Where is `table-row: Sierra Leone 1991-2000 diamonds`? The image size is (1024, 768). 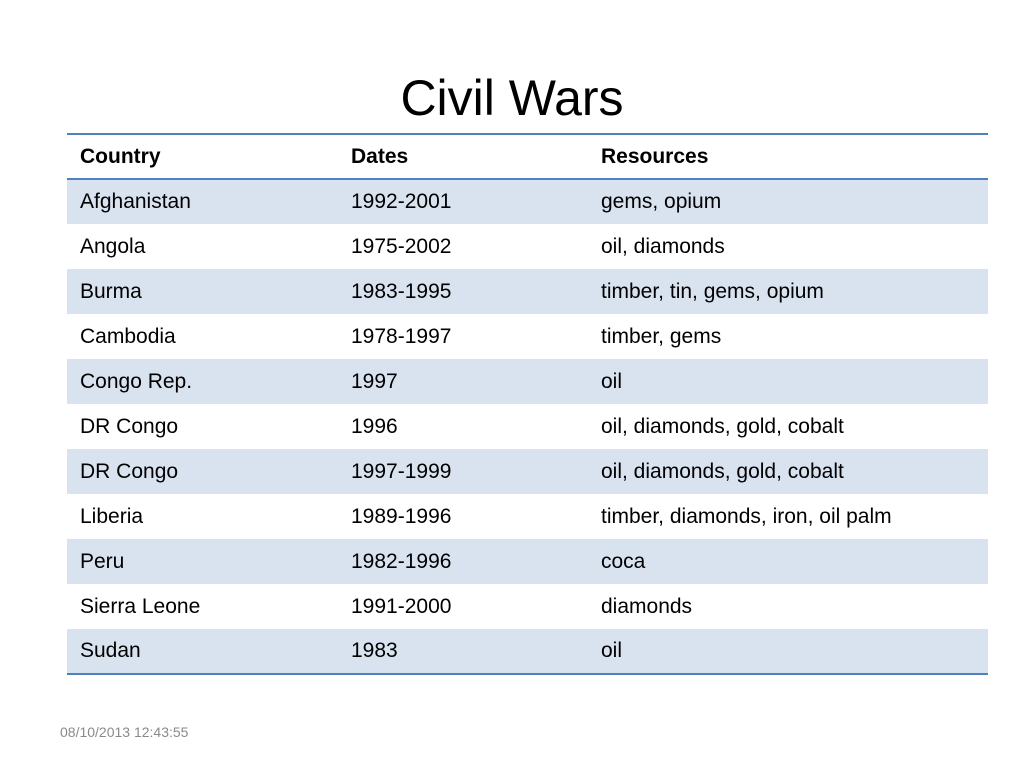
table-row: Sierra Leone 1991-2000 diamonds is located at coordinates (527, 606).